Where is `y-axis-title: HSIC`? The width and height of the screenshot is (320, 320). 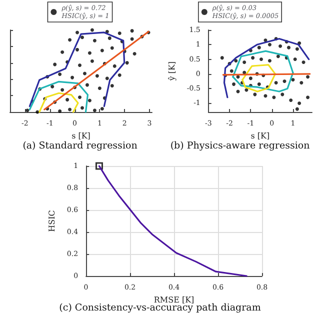
y-axis-title: HSIC is located at coordinates (52, 221).